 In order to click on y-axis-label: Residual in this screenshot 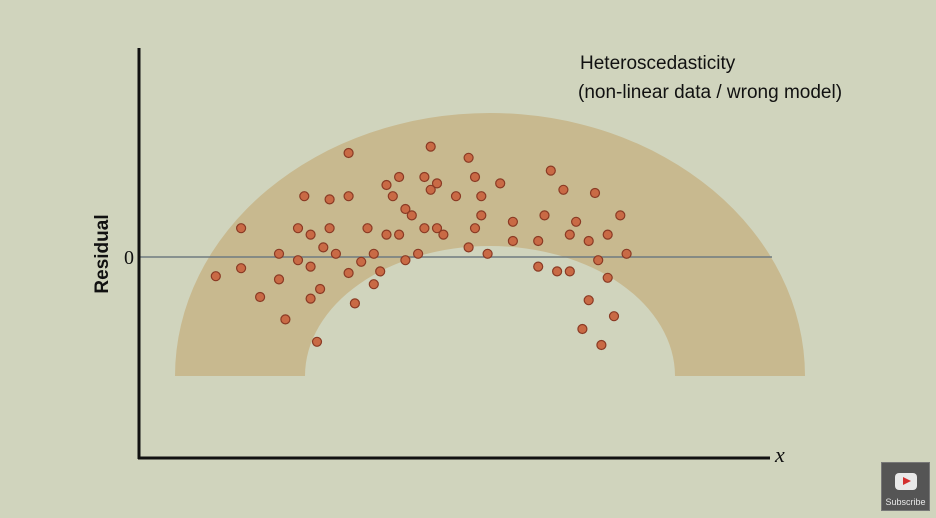, I will do `click(102, 253)`.